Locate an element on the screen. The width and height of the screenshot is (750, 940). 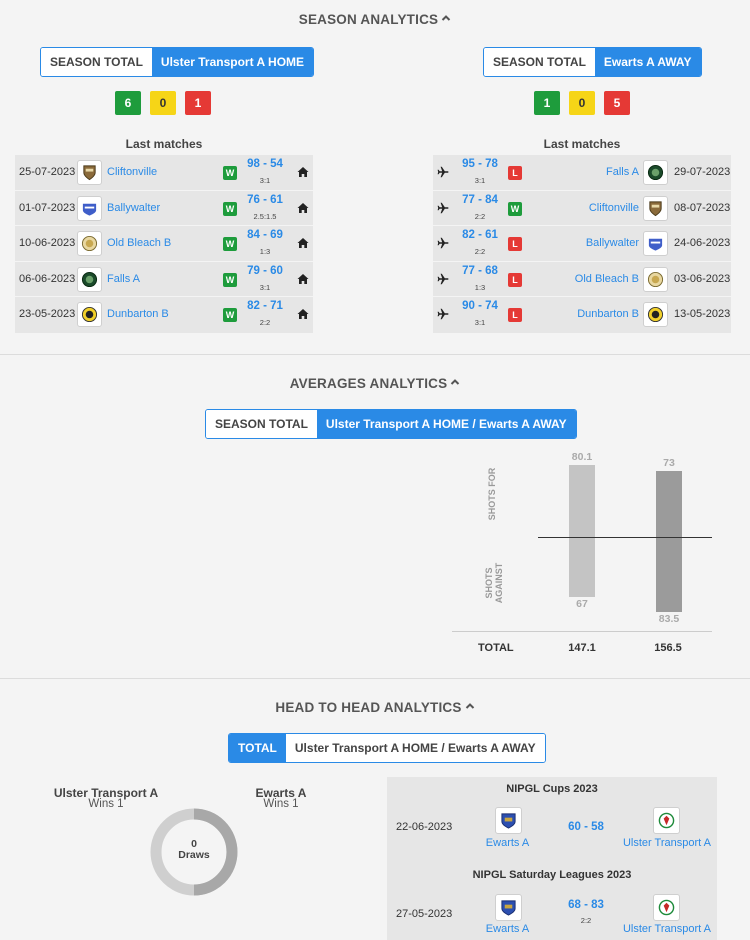
match-score: 77 - 68 is located at coordinates (480, 270).